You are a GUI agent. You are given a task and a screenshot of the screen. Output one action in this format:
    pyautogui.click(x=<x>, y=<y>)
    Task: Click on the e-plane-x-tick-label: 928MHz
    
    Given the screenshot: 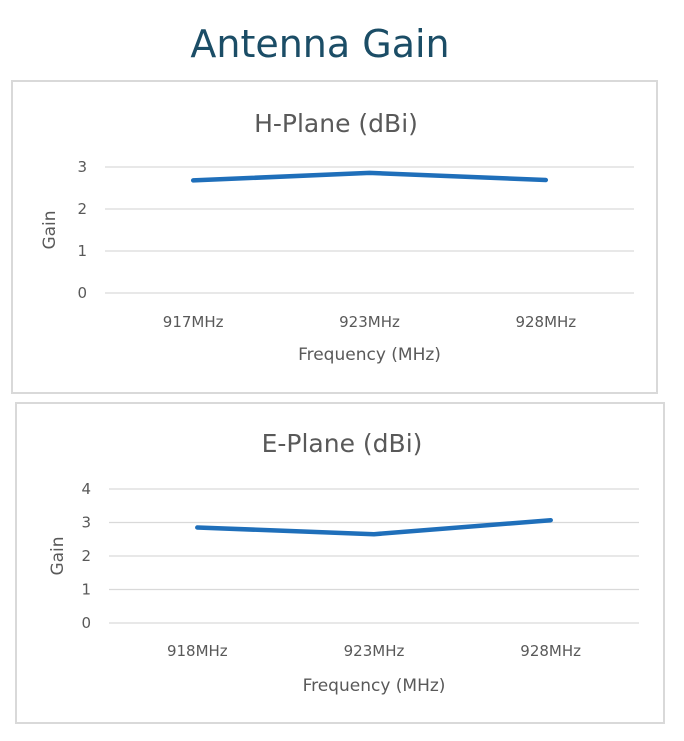 What is the action you would take?
    pyautogui.click(x=550, y=651)
    